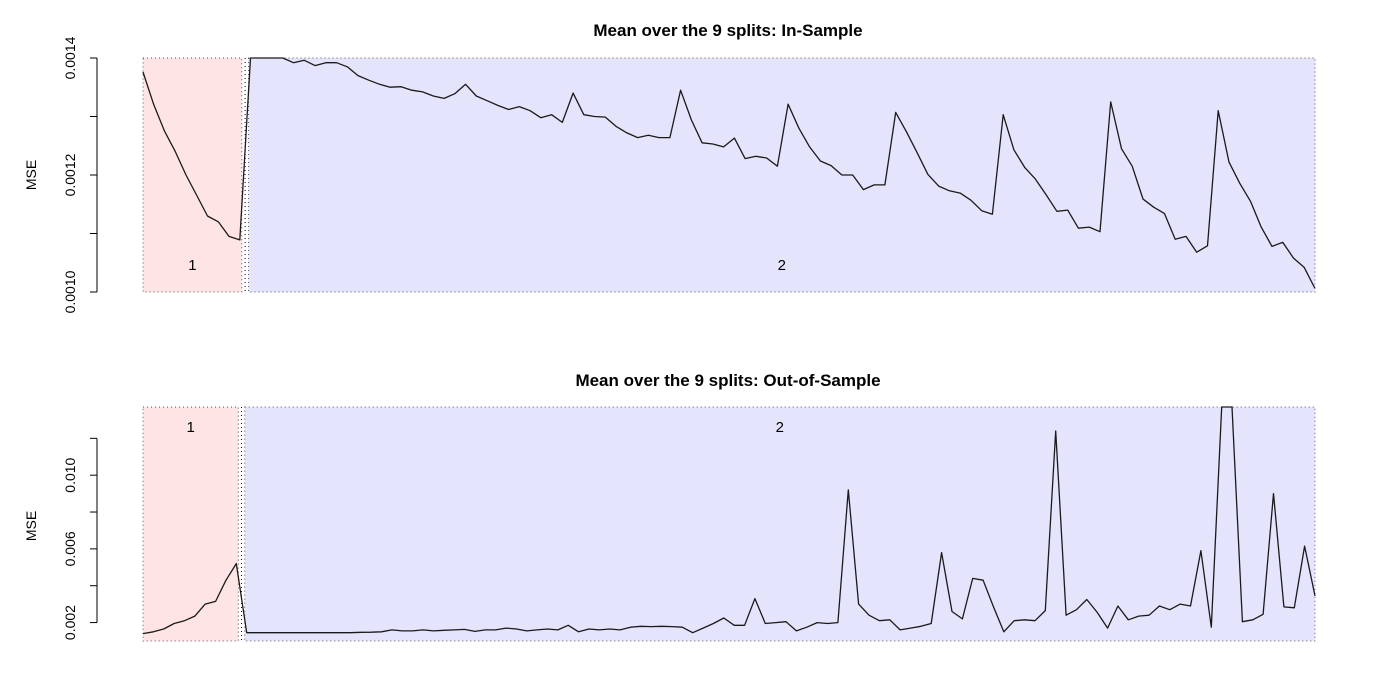 The height and width of the screenshot is (700, 1400). Describe the element at coordinates (70, 474) in the screenshot. I see `out-of-sample-y-tick-label: 0.010` at that location.